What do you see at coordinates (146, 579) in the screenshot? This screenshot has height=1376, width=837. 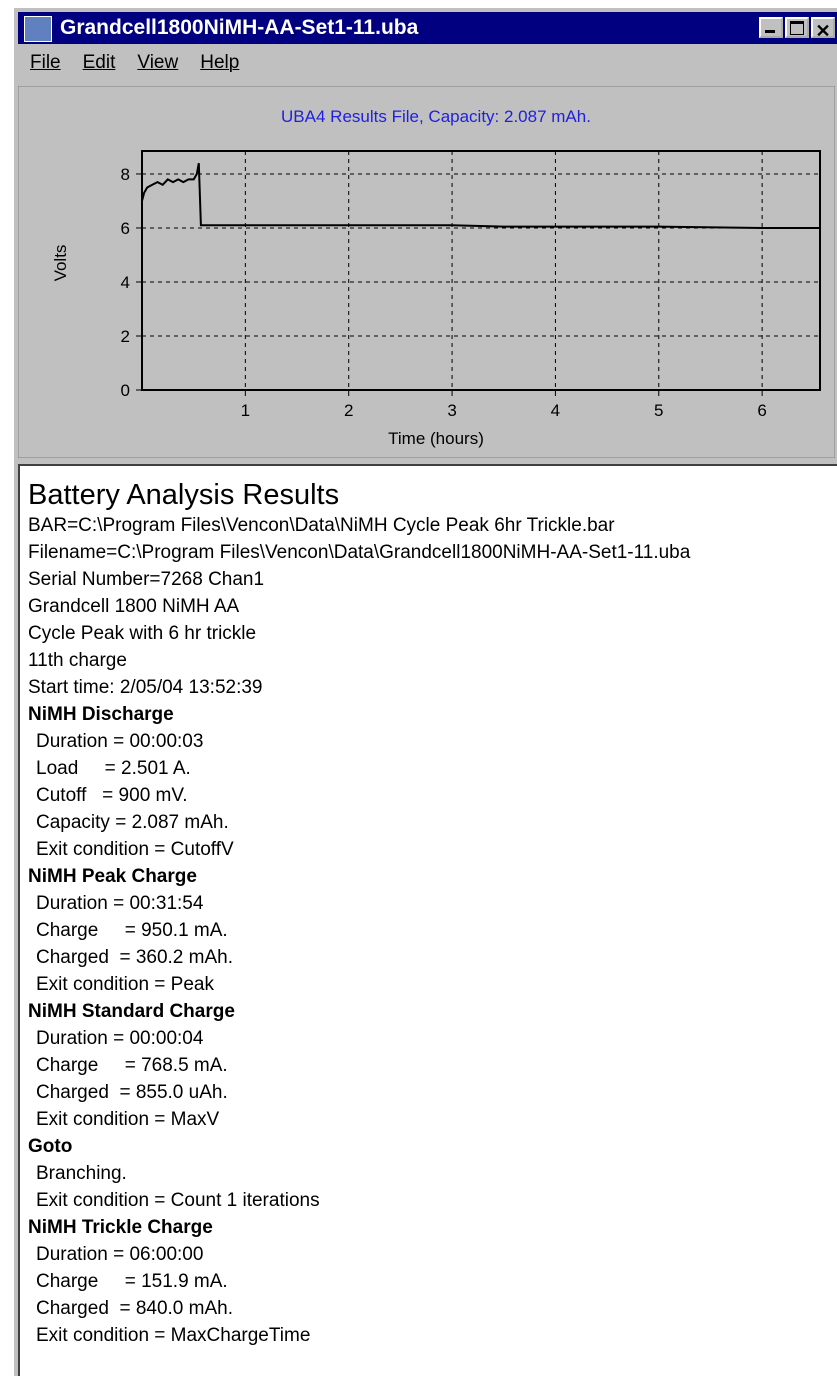 I see `info-line: Serial Number=7268 Chan1` at bounding box center [146, 579].